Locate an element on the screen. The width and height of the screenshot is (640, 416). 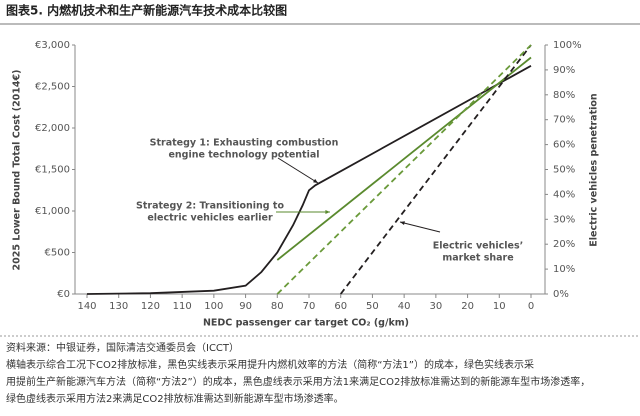
x-tick-label: 50 is located at coordinates (372, 306).